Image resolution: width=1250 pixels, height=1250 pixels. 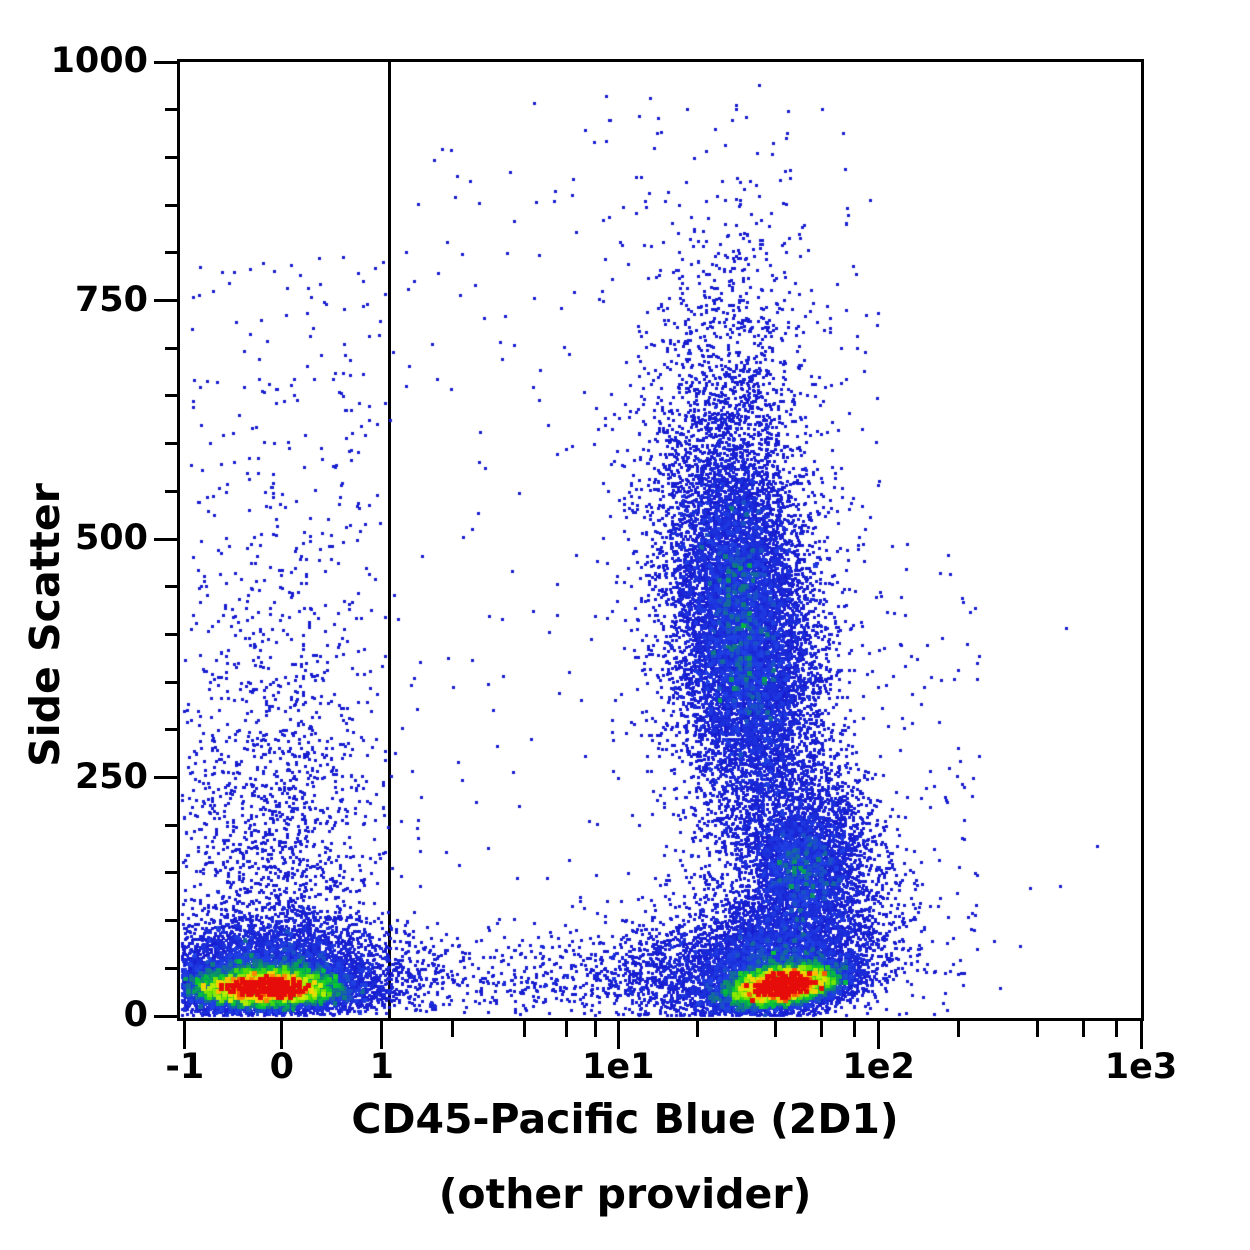 What do you see at coordinates (618, 1067) in the screenshot?
I see `x-axis-tick-label: 1e1` at bounding box center [618, 1067].